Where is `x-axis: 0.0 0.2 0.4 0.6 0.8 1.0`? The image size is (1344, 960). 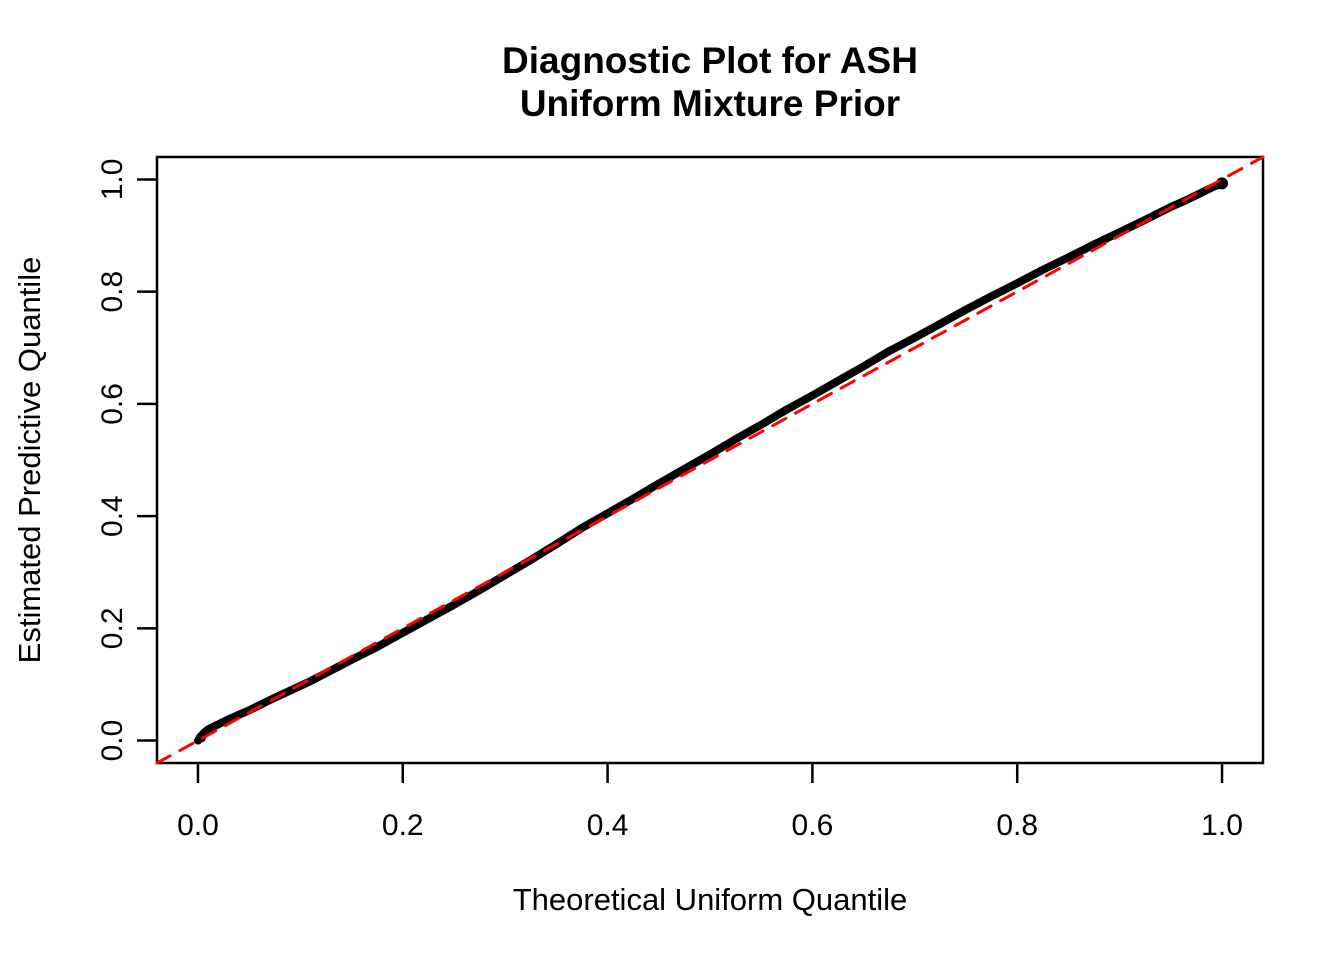 x-axis: 0.0 0.2 0.4 0.6 0.8 1.0 is located at coordinates (710, 802).